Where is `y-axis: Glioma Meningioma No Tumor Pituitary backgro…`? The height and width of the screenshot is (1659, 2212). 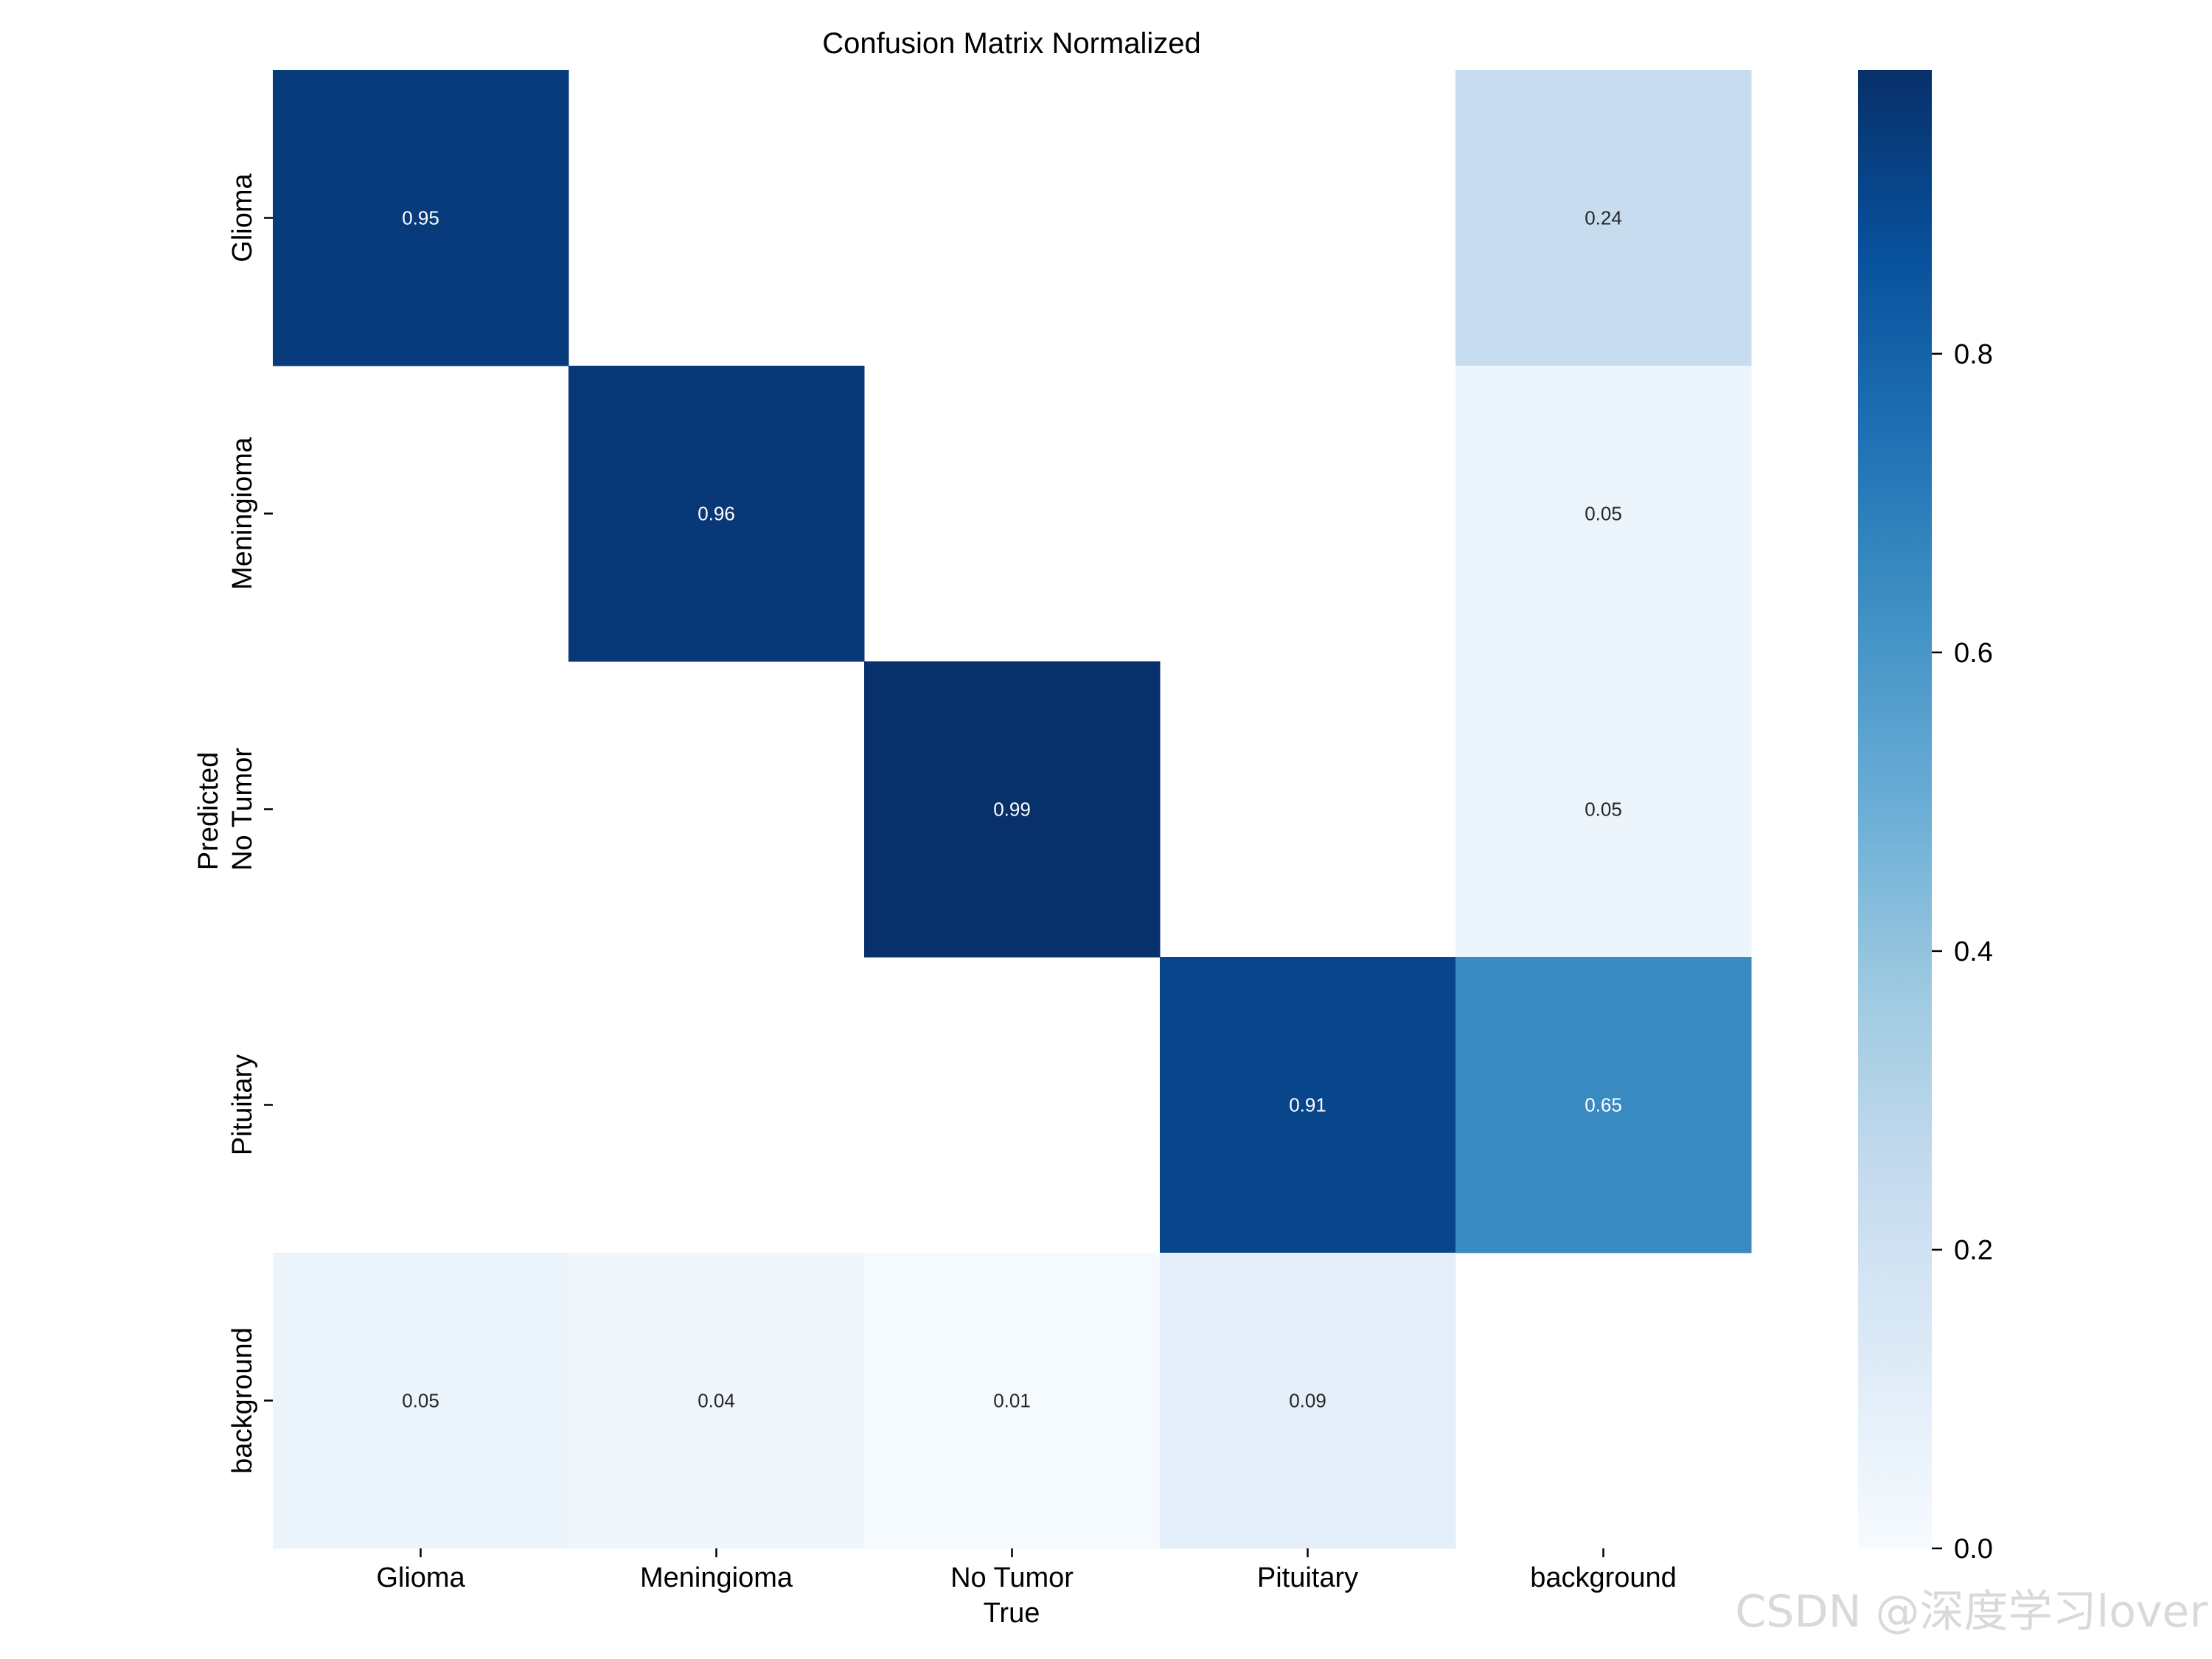 y-axis: Glioma Meningioma No Tumor Pituitary backgro… is located at coordinates (250, 823).